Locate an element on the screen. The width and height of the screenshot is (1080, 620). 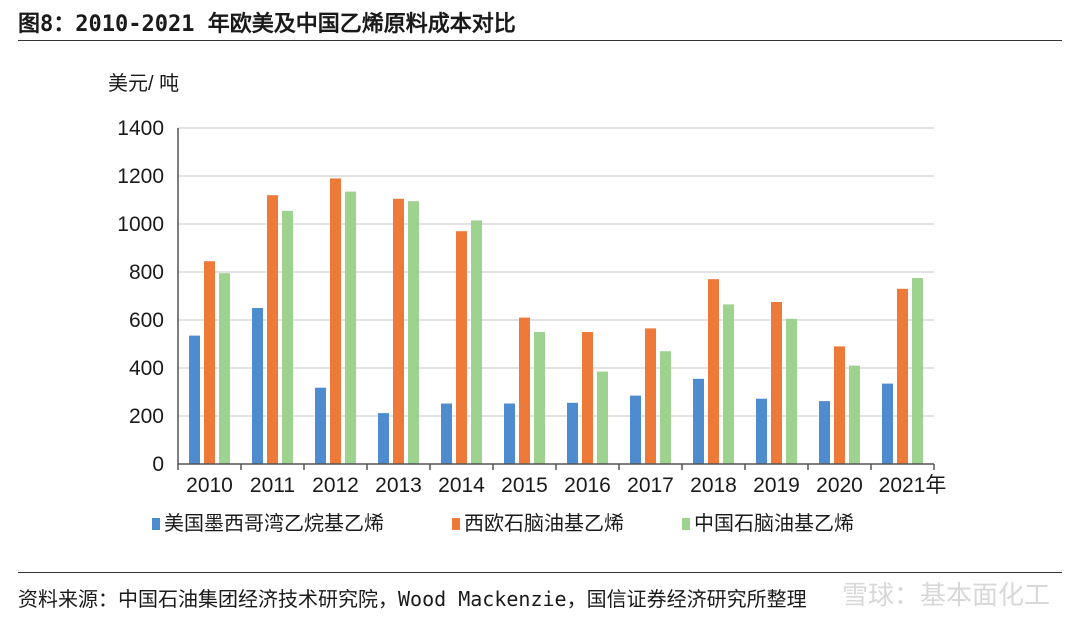
bar-2017-s1 is located at coordinates (650, 396).